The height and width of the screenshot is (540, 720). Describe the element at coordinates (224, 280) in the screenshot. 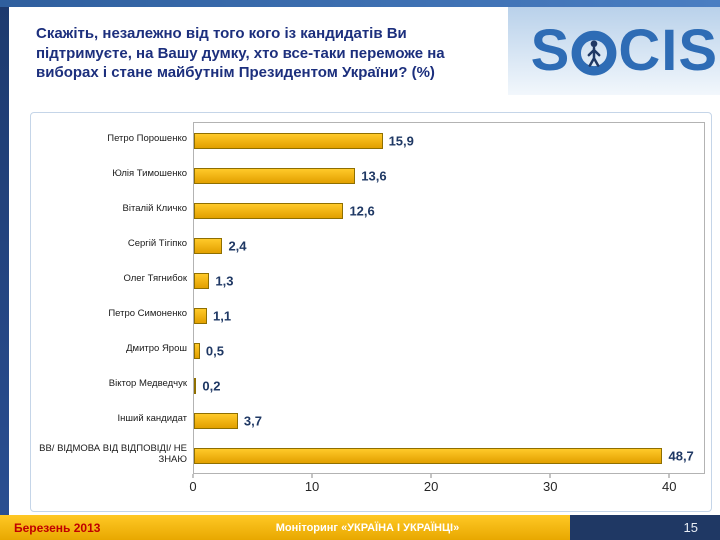

I see `value-label: 1,3` at that location.